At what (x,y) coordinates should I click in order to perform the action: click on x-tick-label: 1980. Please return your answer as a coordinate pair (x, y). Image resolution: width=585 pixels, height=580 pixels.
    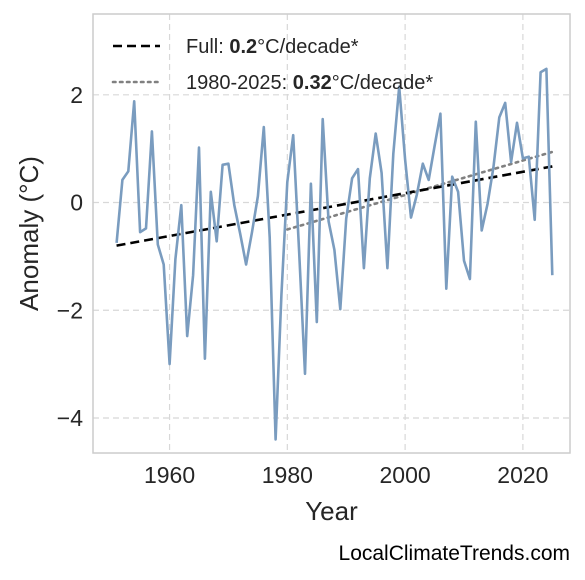
    Looking at the image, I should click on (287, 475).